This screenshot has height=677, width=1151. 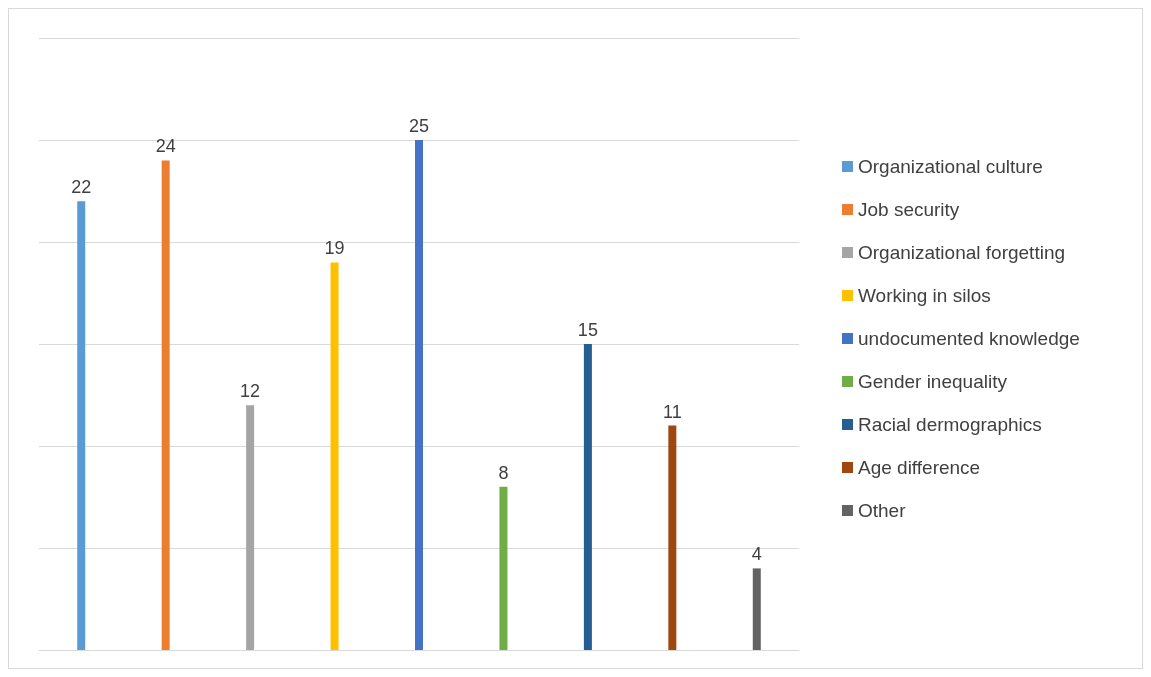 I want to click on data-label: 11, so click(x=672, y=411).